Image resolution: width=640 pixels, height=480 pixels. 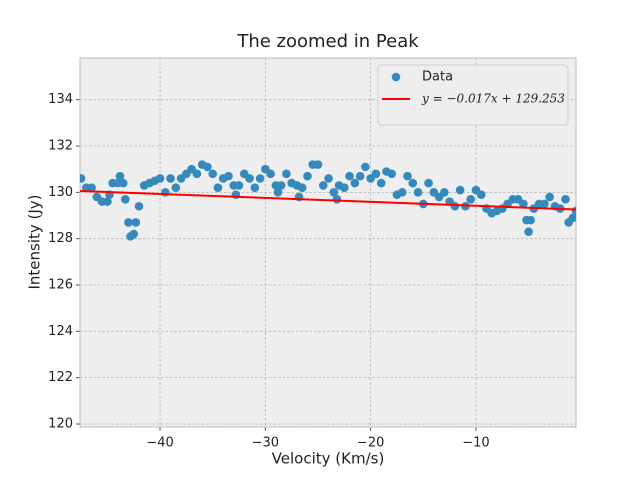 What do you see at coordinates (60, 192) in the screenshot?
I see `y-tick-label: 130` at bounding box center [60, 192].